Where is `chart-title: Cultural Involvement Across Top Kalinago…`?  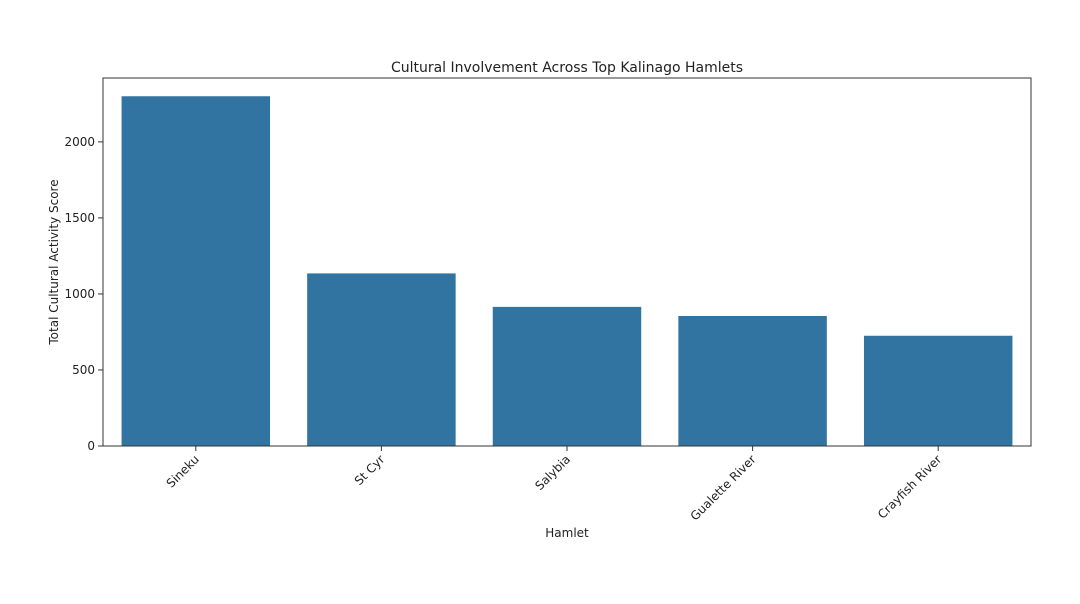
chart-title: Cultural Involvement Across Top Kalinago… is located at coordinates (567, 68).